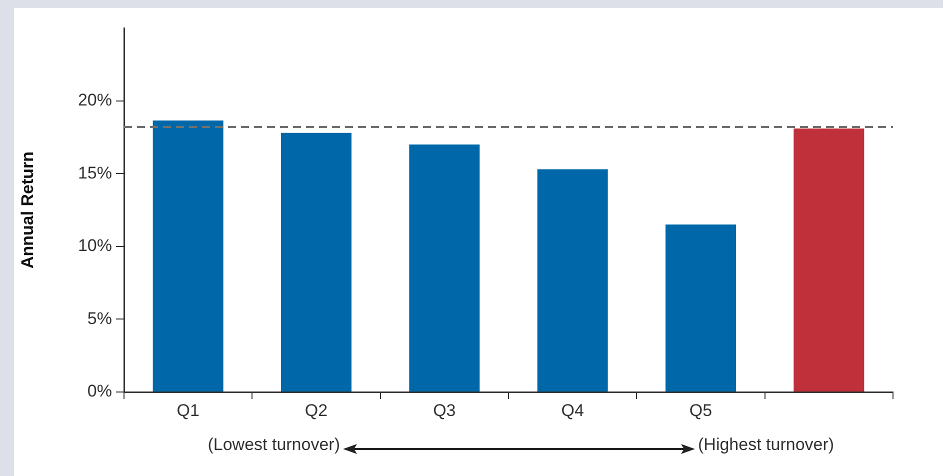 The width and height of the screenshot is (943, 476). Describe the element at coordinates (95, 100) in the screenshot. I see `y-tick-label: 20%` at that location.